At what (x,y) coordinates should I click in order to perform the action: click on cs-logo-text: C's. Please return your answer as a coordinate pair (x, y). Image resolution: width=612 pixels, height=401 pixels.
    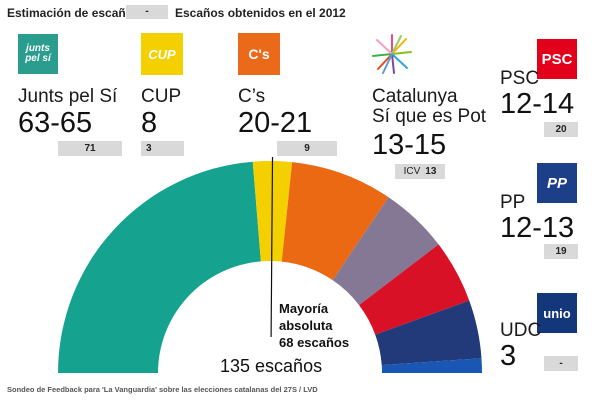
    Looking at the image, I should click on (259, 54).